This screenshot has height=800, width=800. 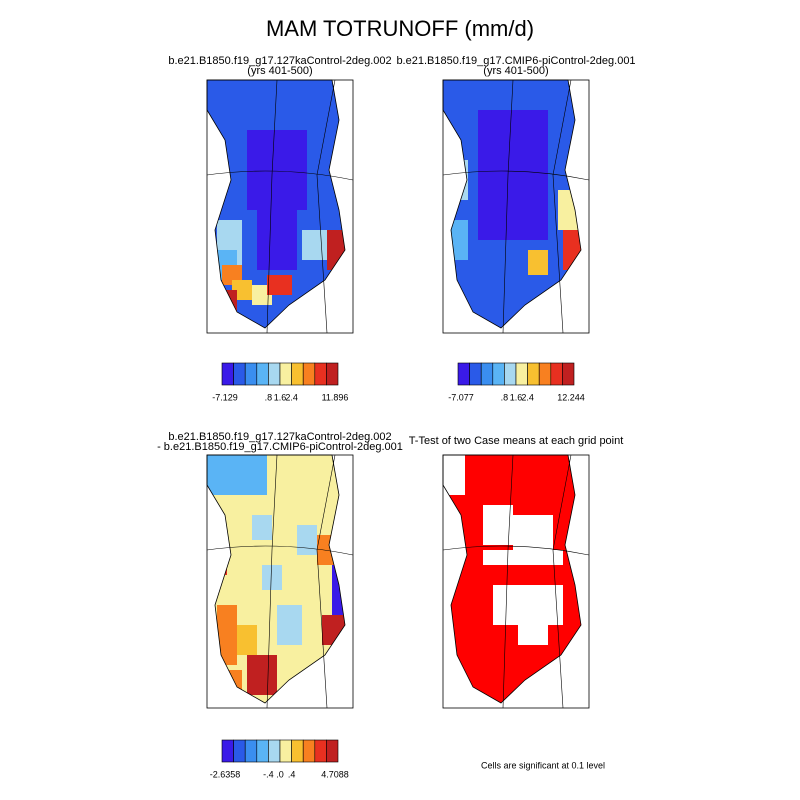 I want to click on footnote: Cells are significant at 0.1 level, so click(x=543, y=765).